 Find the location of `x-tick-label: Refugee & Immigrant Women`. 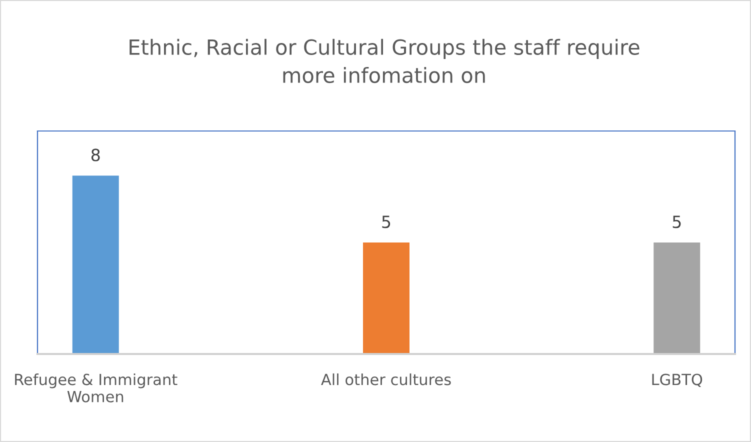

x-tick-label: Refugee & Immigrant Women is located at coordinates (96, 387).